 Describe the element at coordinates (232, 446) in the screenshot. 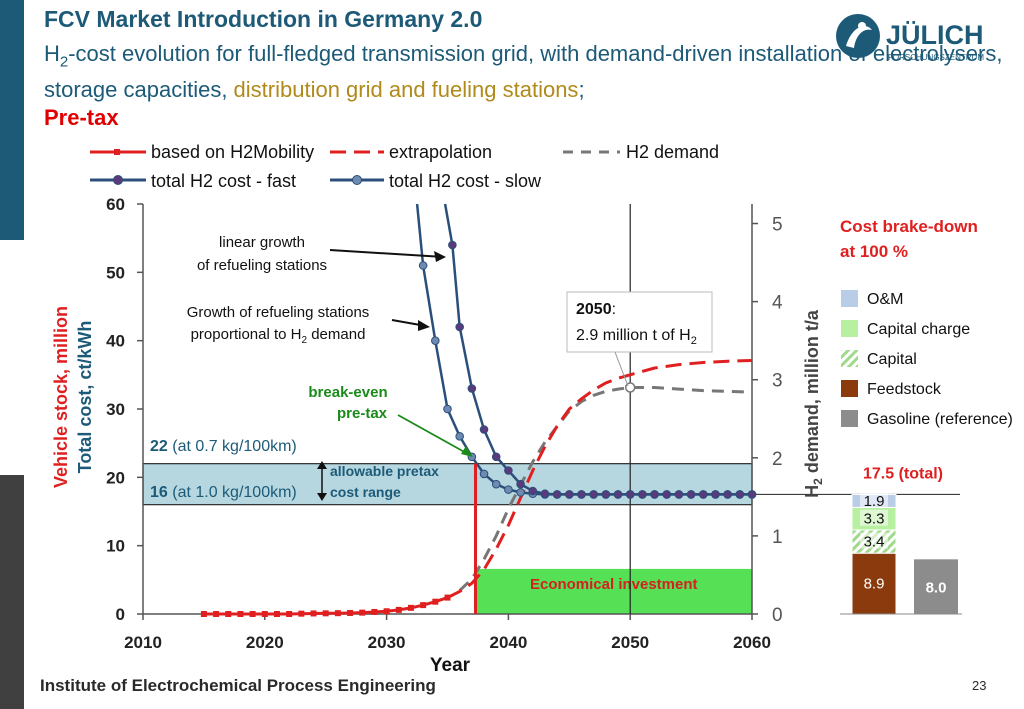

I see `annotation-band-top-rest: (at 0.7 kg/100km)` at that location.